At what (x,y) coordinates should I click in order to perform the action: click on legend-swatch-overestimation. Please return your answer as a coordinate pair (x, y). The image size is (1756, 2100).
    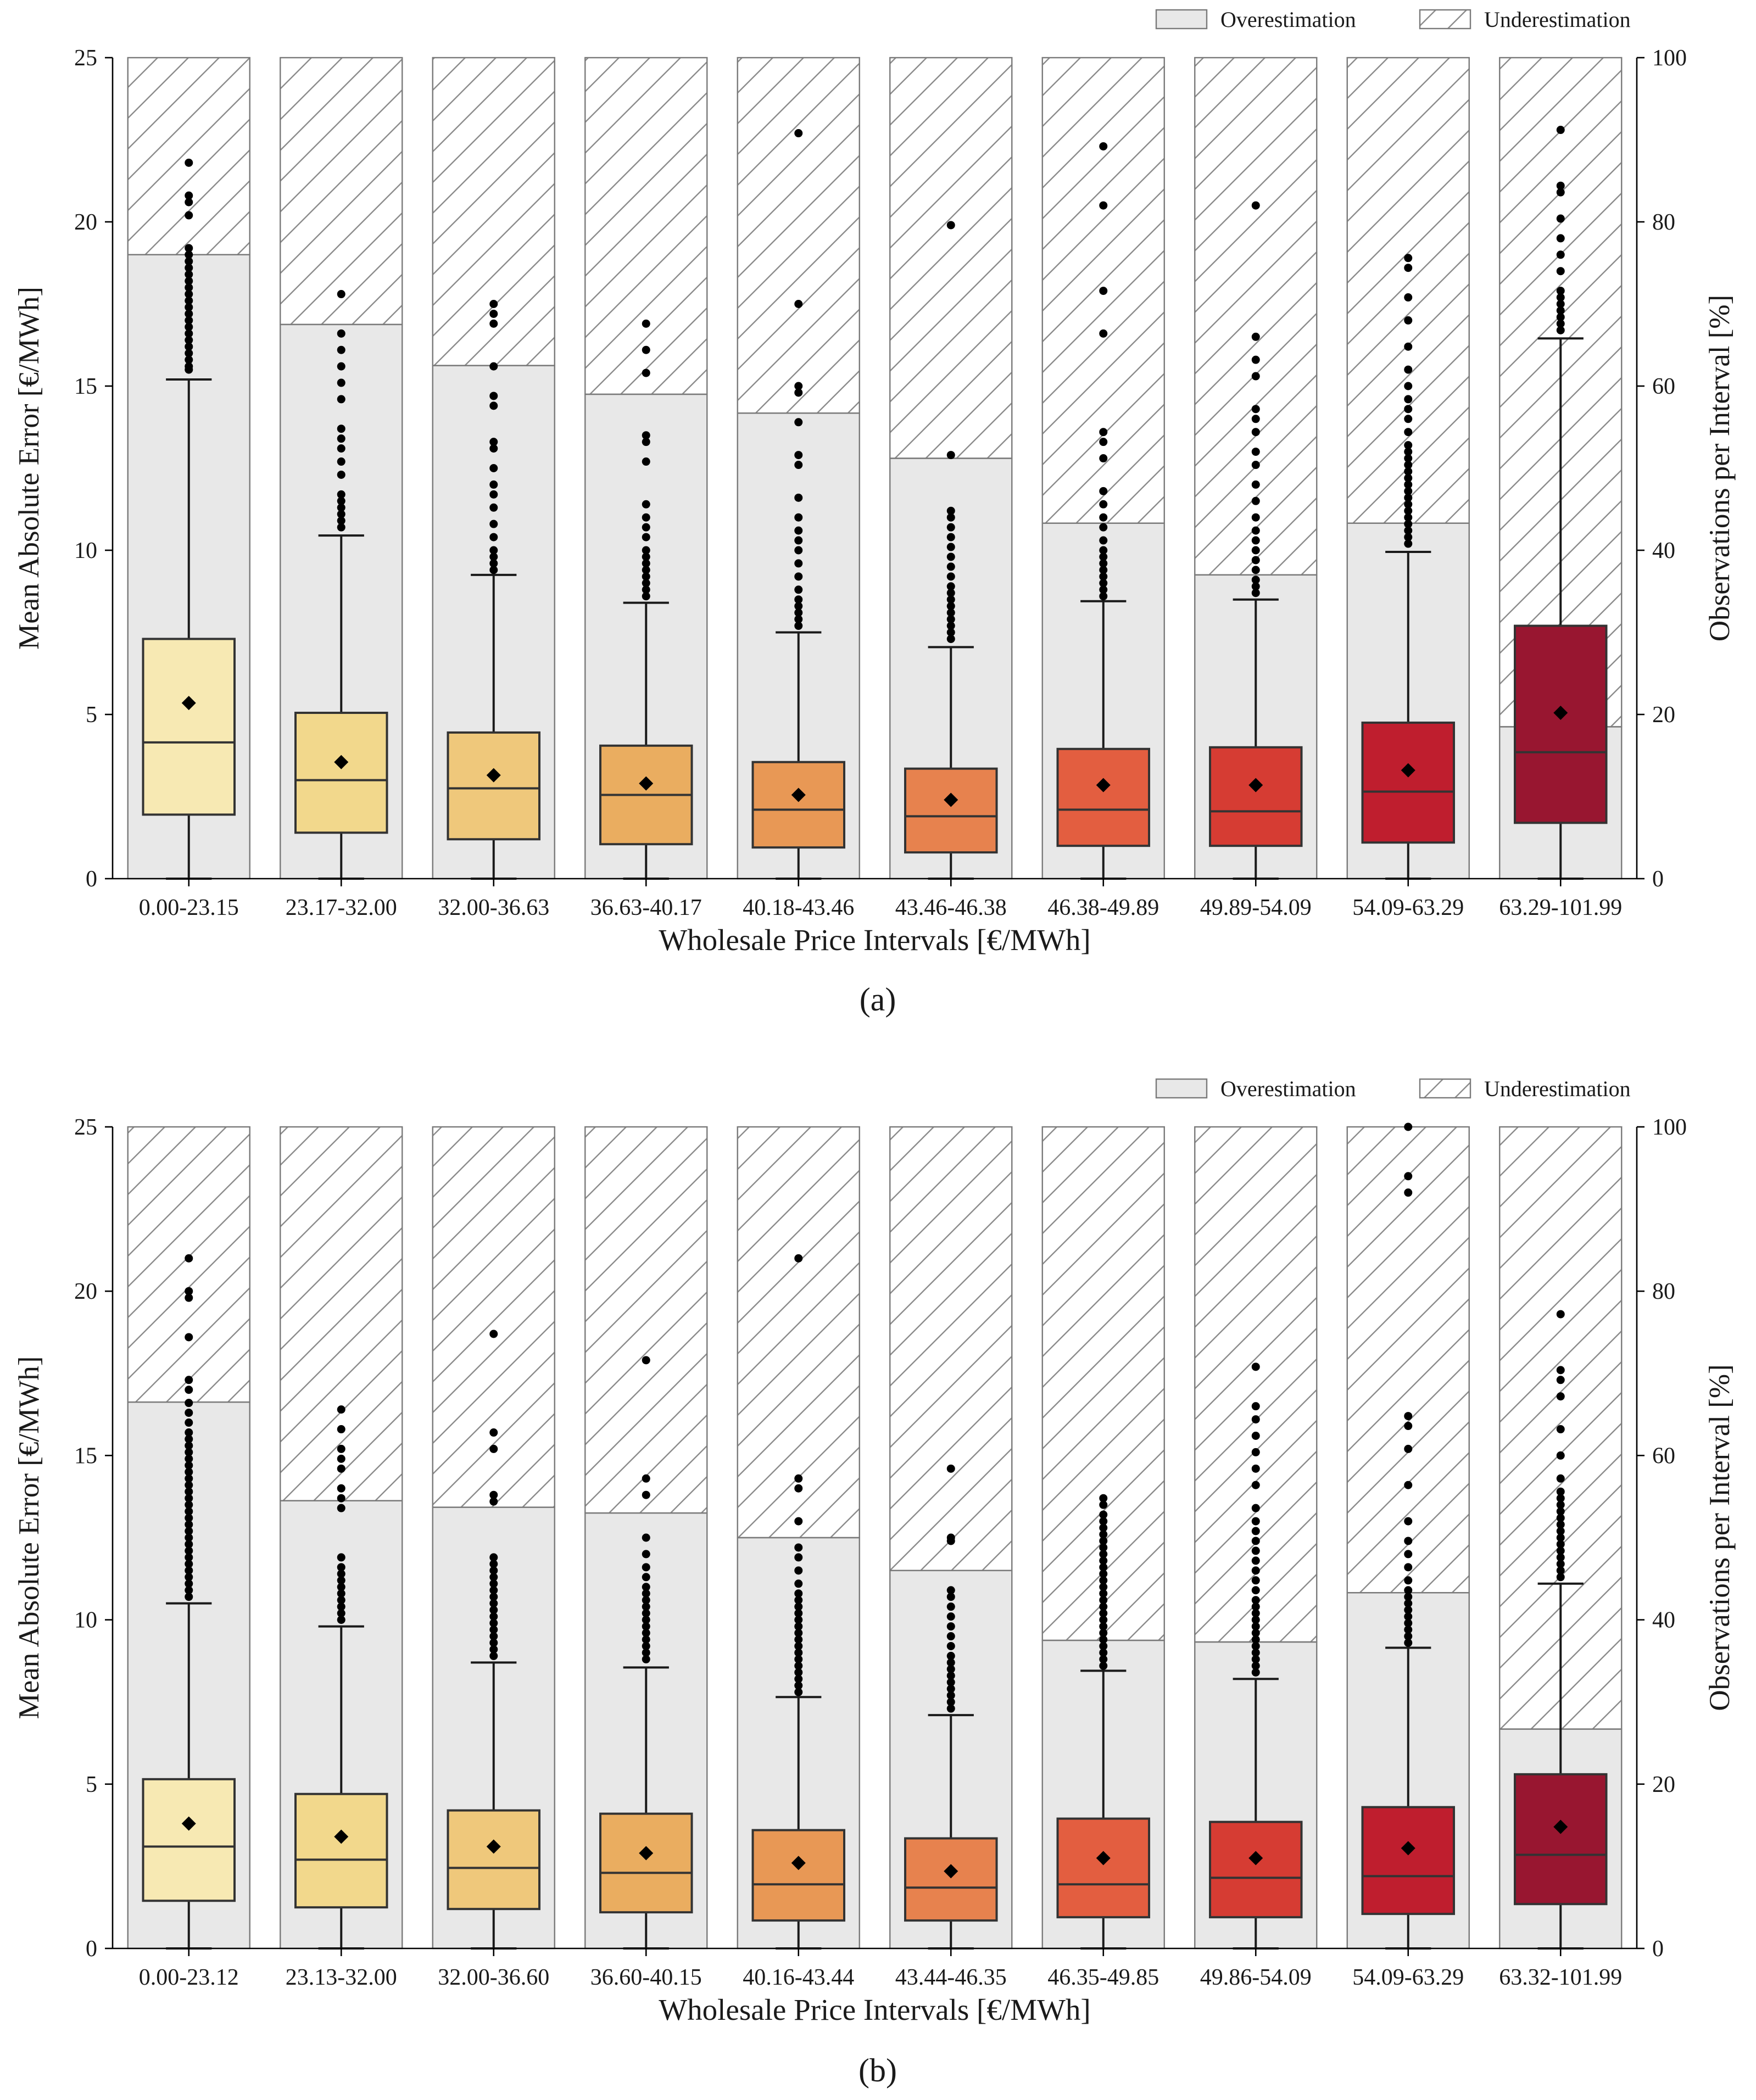
    Looking at the image, I should click on (1181, 19).